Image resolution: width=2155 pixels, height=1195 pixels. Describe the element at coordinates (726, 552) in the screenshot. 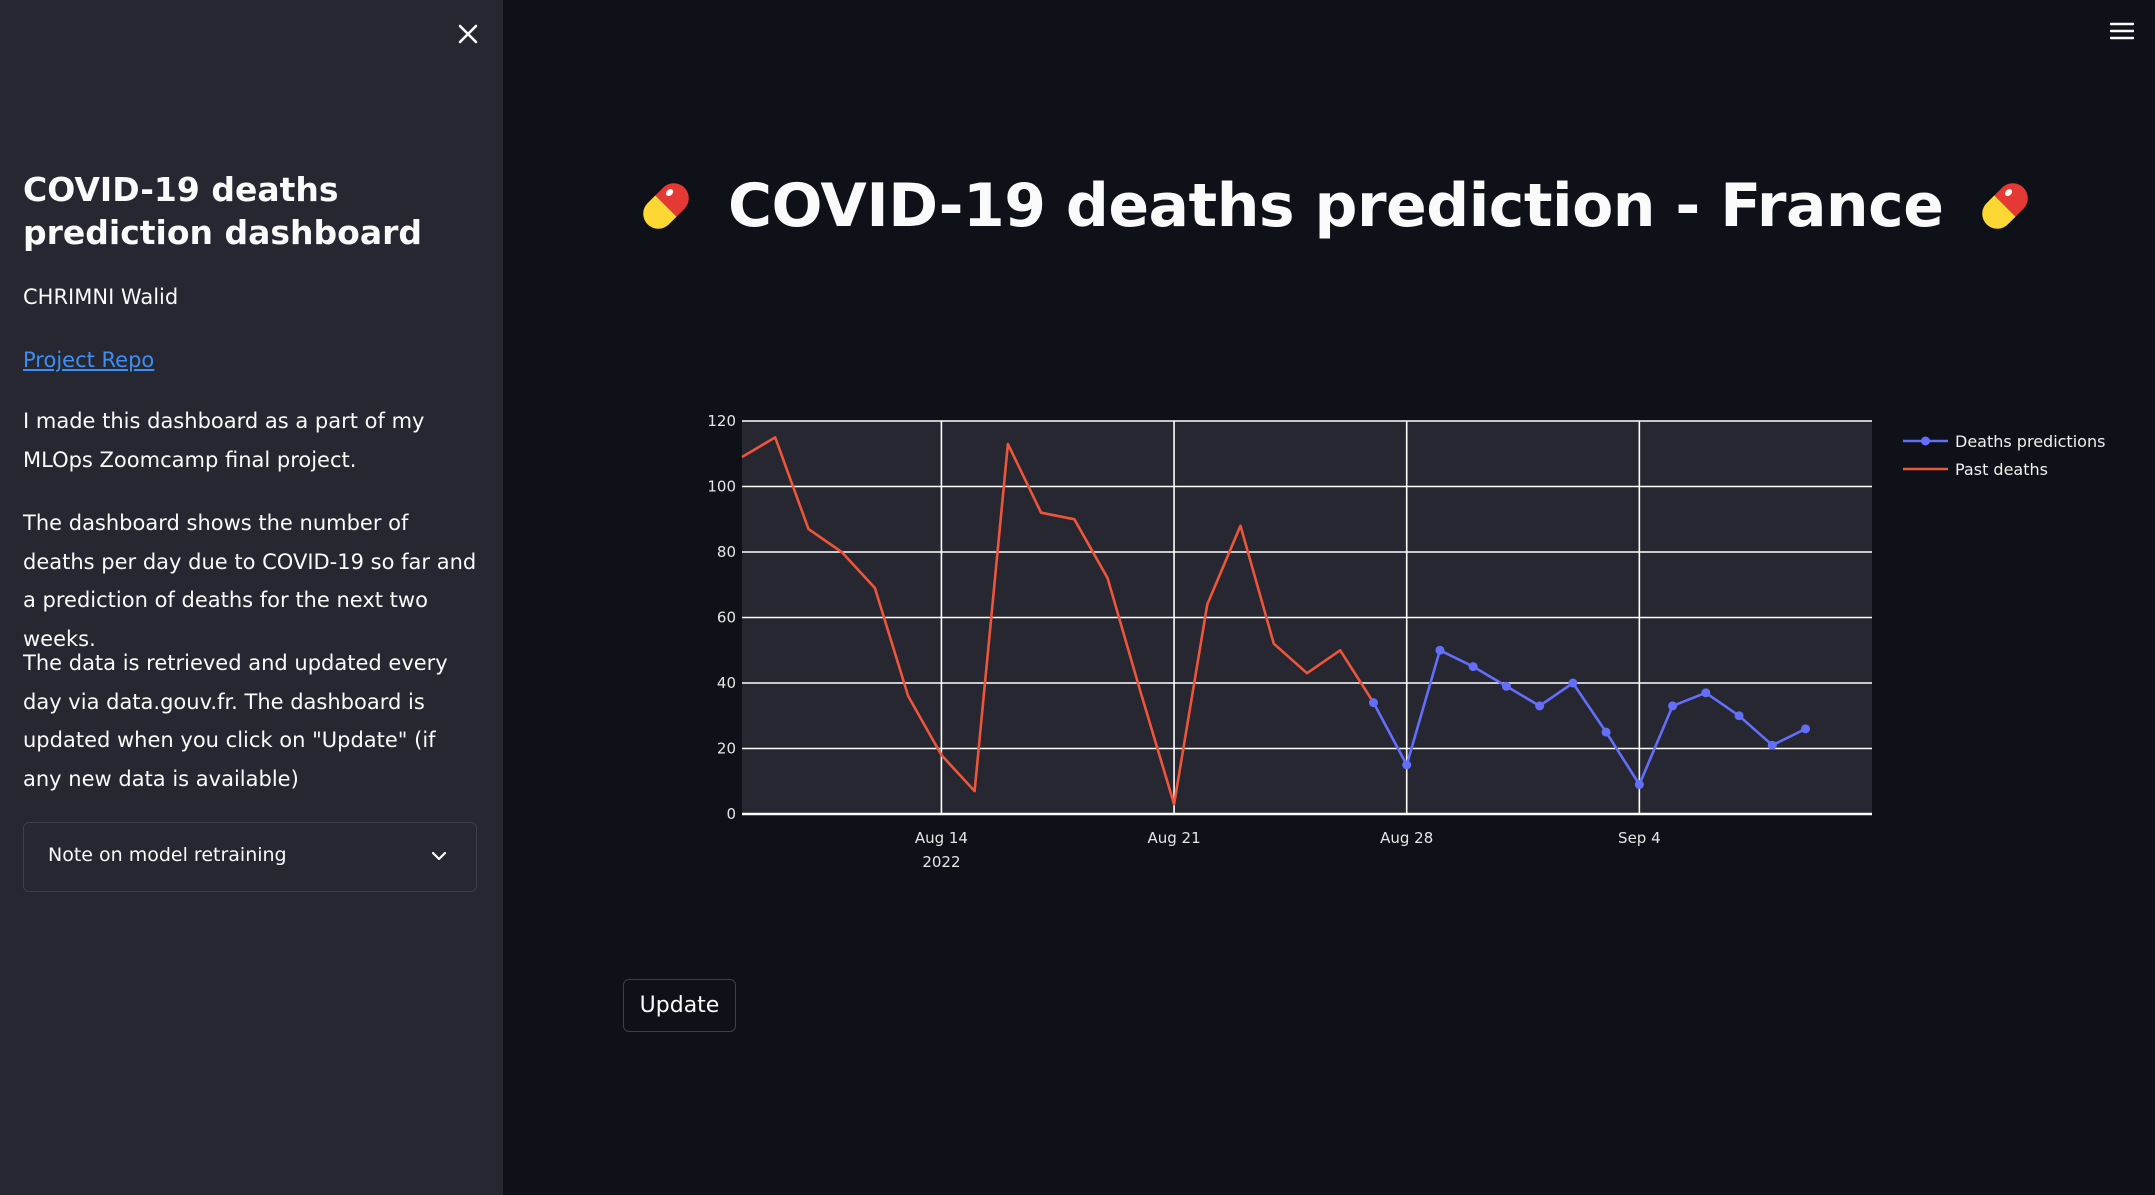

I see `y-tick-label: 80` at that location.